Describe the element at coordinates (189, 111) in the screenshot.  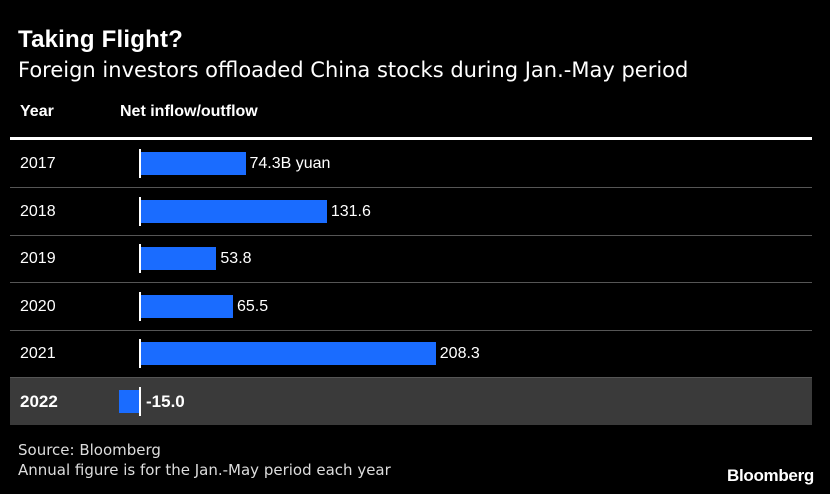
I see `column-header-flow: Net inflow/outflow` at that location.